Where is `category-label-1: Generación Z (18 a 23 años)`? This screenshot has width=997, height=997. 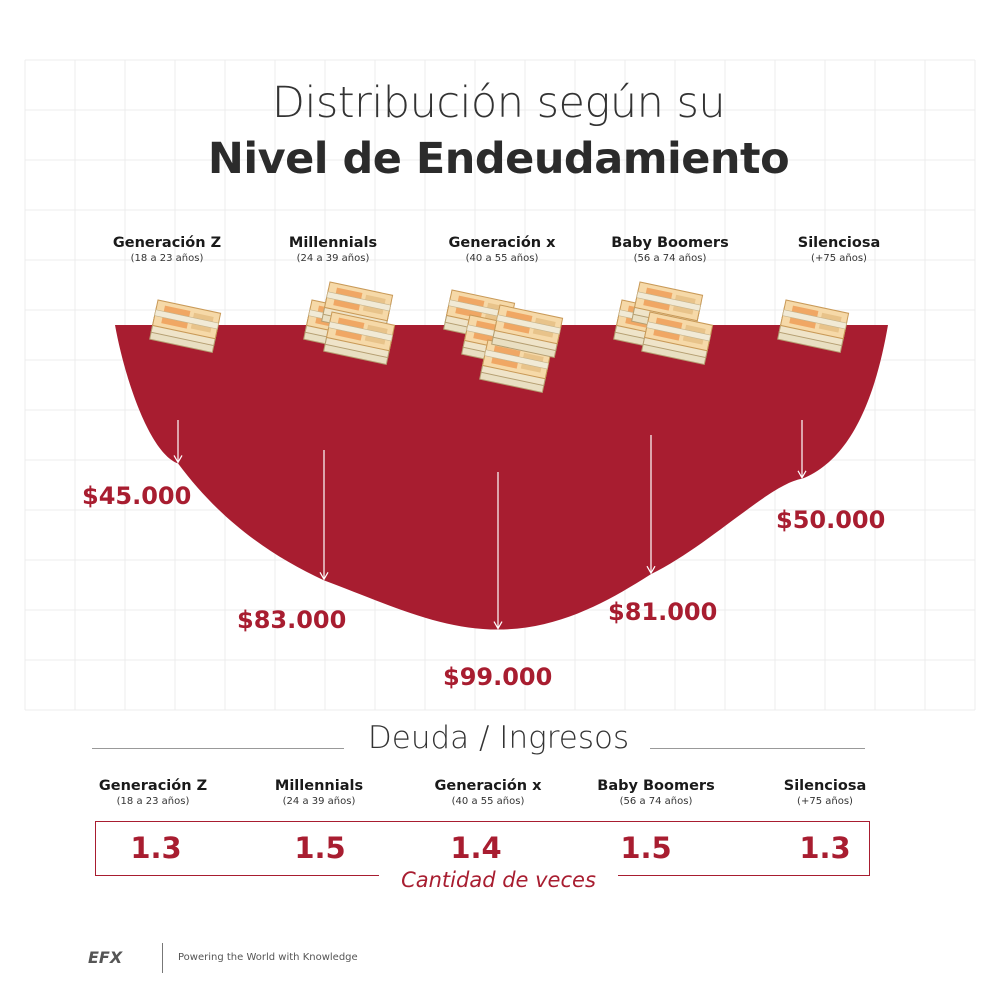
category-label-1: Generación Z (18 a 23 años) is located at coordinates (167, 249).